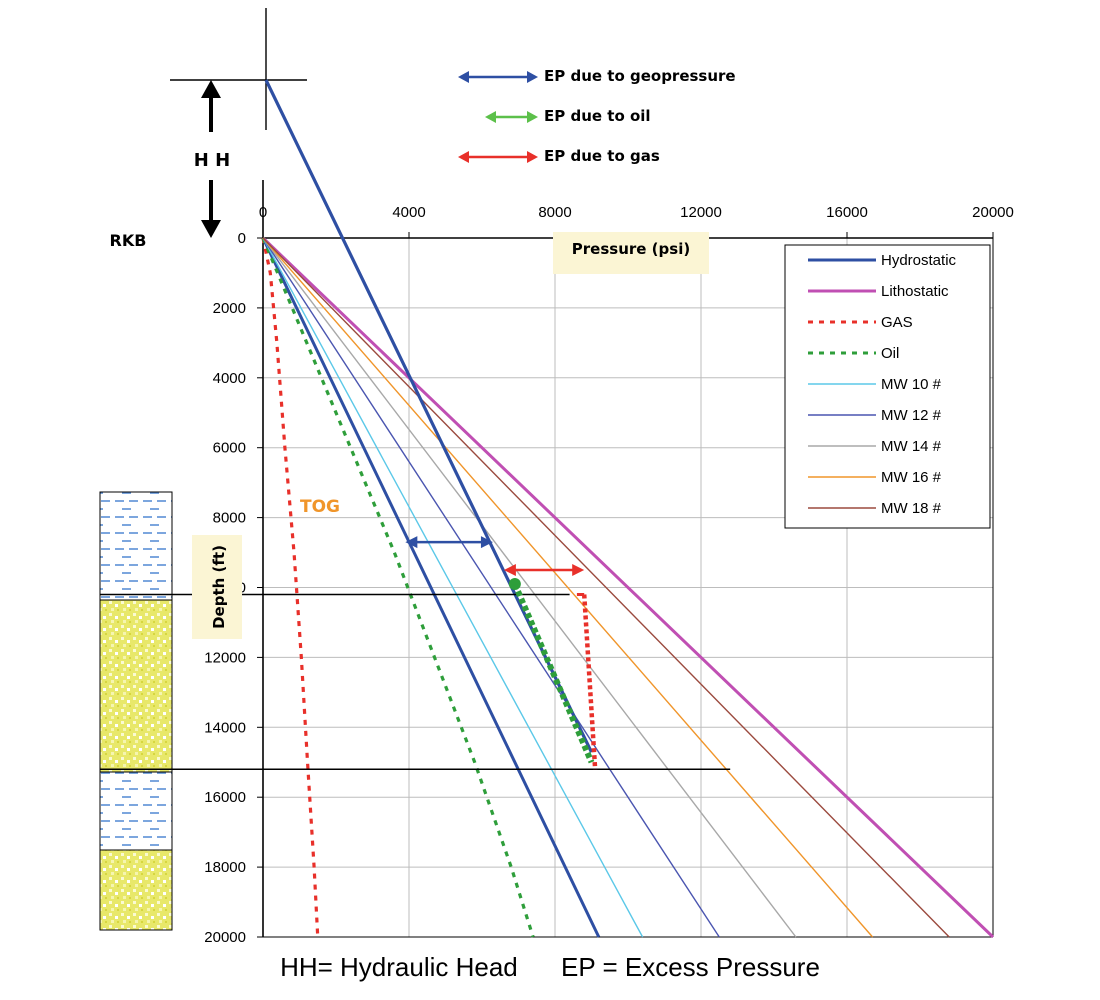  Describe the element at coordinates (399, 967) in the screenshot. I see `caption-hh: HH= Hydraulic Head` at that location.